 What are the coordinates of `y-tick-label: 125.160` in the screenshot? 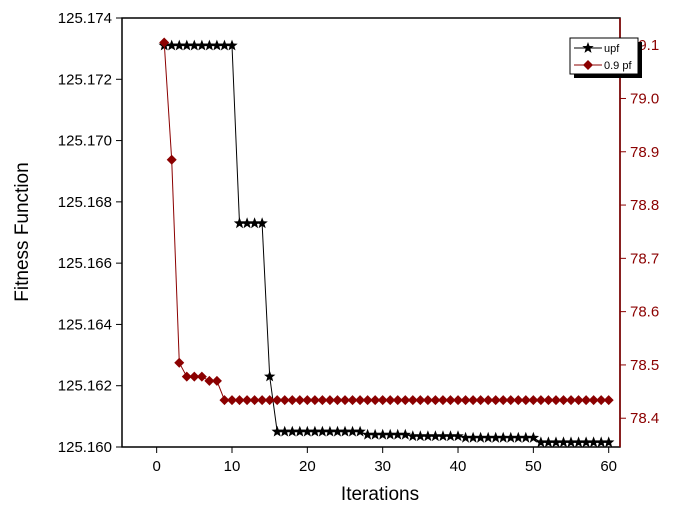 It's located at (85, 447).